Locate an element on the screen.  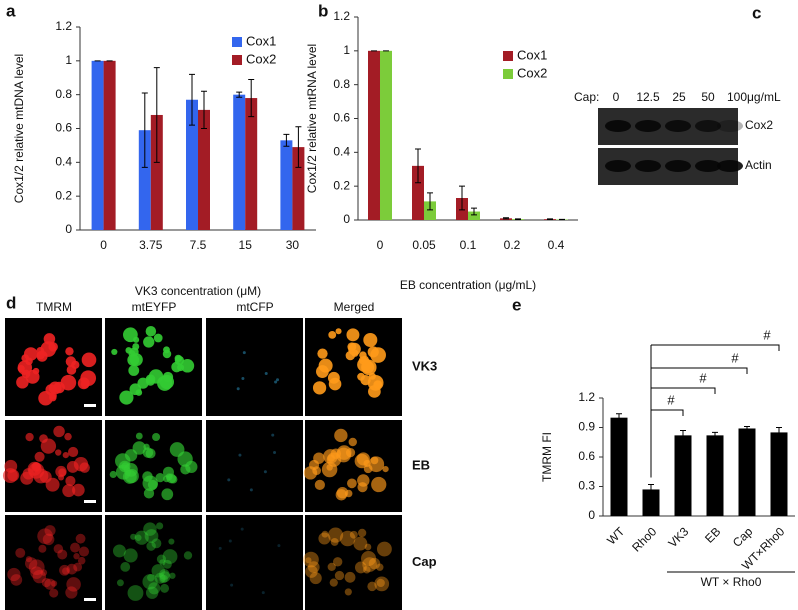
y-tick-label: 0.9 is located at coordinates (586, 427).